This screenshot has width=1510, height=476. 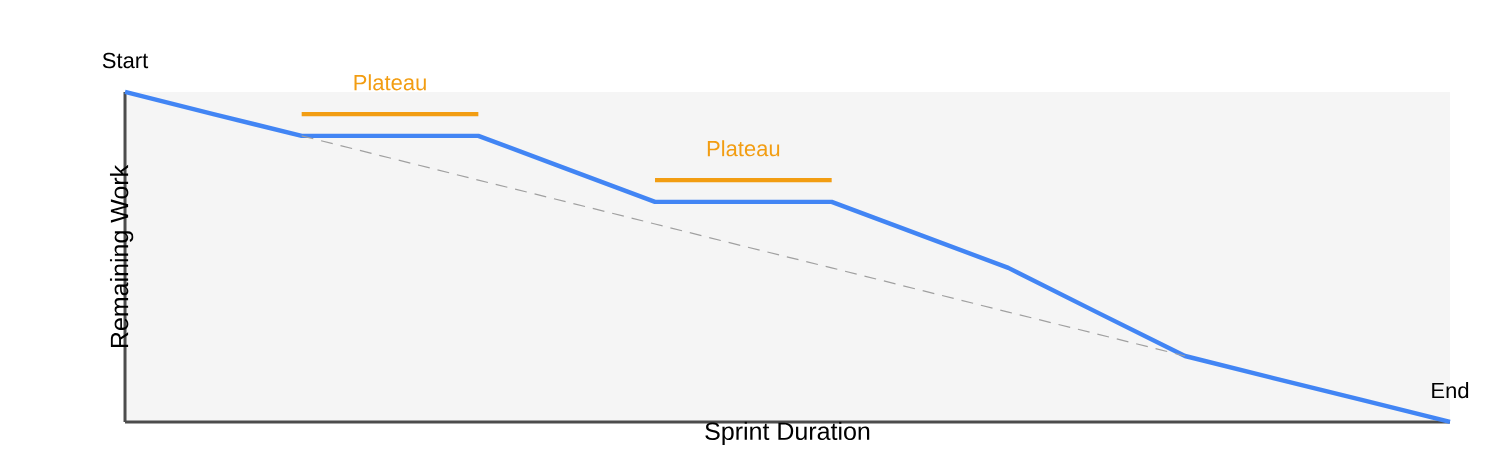 What do you see at coordinates (125, 60) in the screenshot?
I see `text: Start` at bounding box center [125, 60].